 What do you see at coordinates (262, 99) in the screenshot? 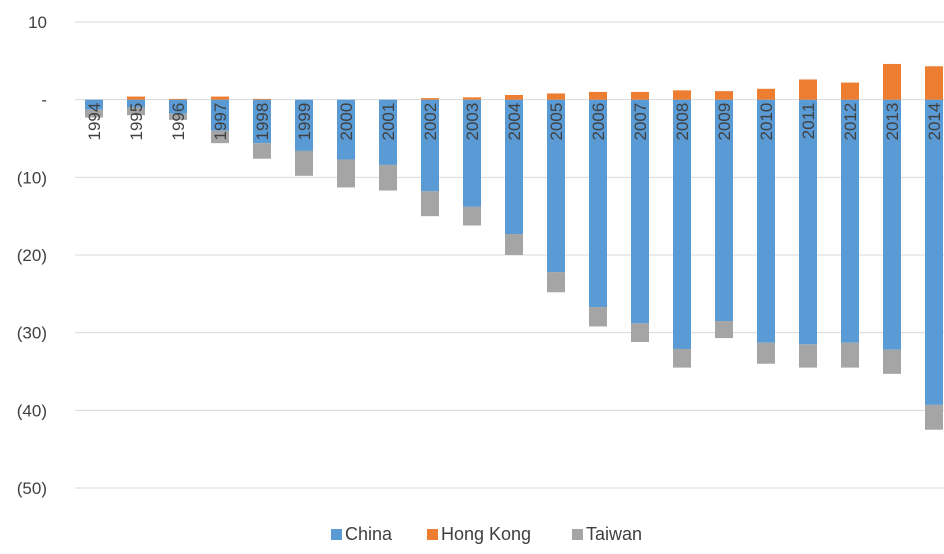
I see `bar-hong-kong-1998` at bounding box center [262, 99].